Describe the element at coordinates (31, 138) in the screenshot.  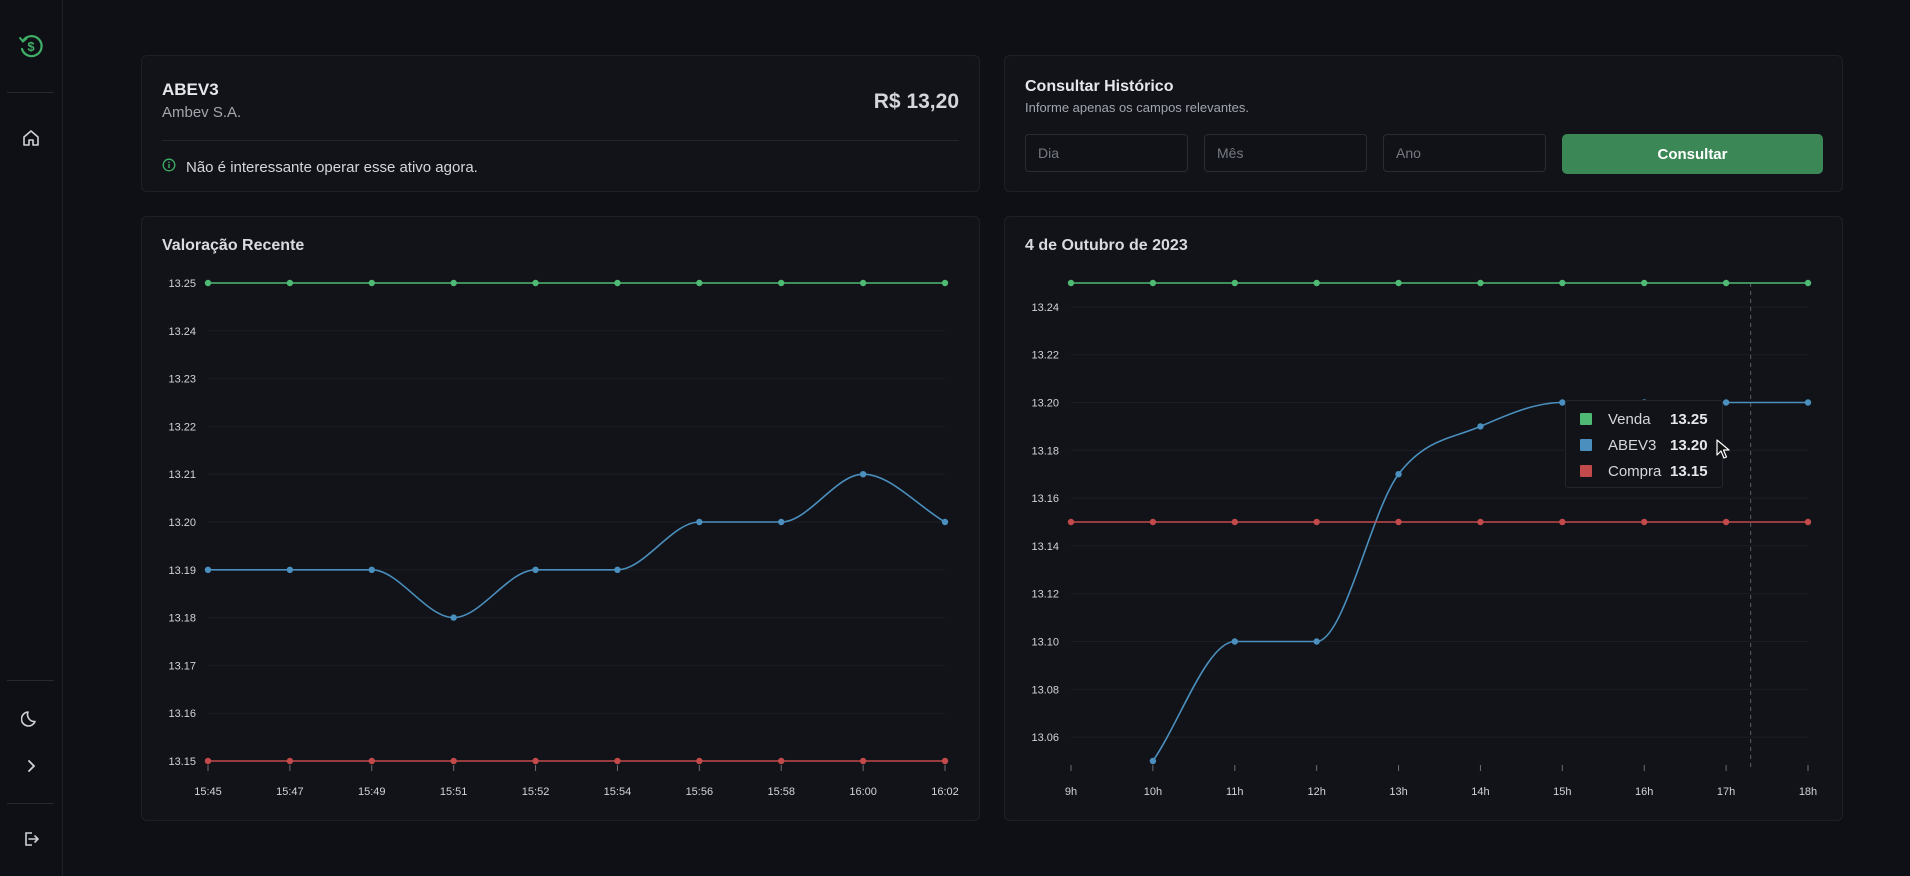
I see `home-icon` at that location.